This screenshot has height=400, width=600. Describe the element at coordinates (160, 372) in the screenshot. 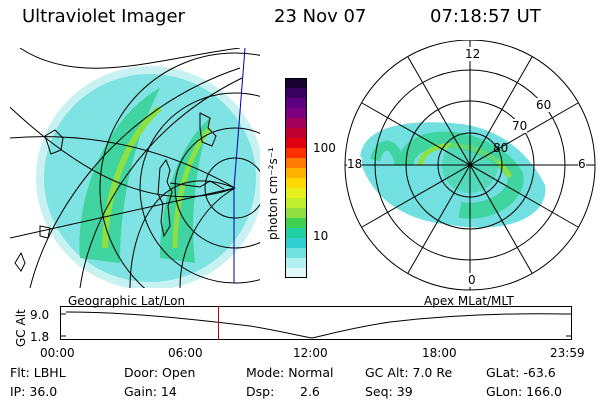

I see `door-info: Door: Open` at that location.